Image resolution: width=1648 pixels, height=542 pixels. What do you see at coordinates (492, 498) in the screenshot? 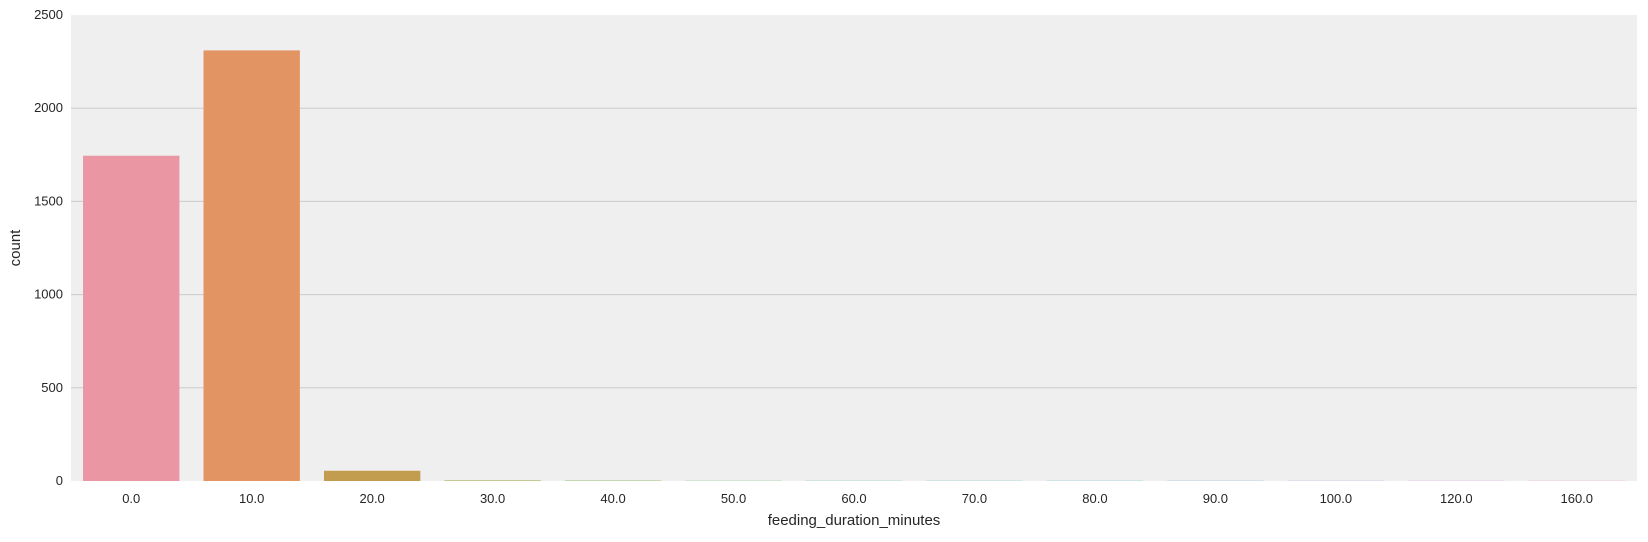
I see `x-tick-label: 30.0` at bounding box center [492, 498].